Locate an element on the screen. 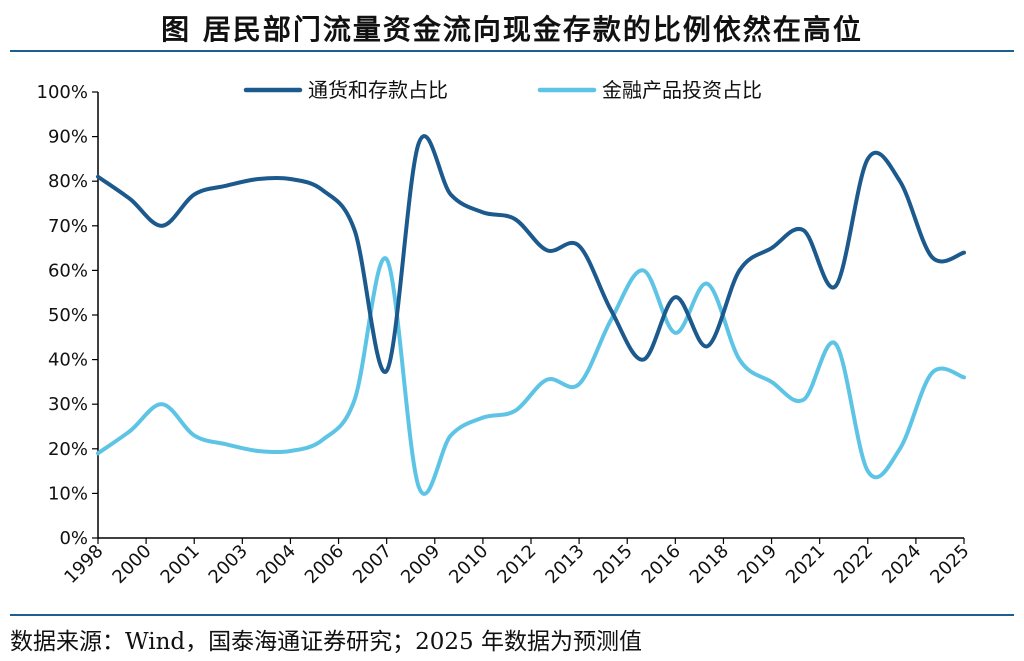 Image resolution: width=1024 pixels, height=661 pixels. x-tick-label: 2006 is located at coordinates (324, 564).